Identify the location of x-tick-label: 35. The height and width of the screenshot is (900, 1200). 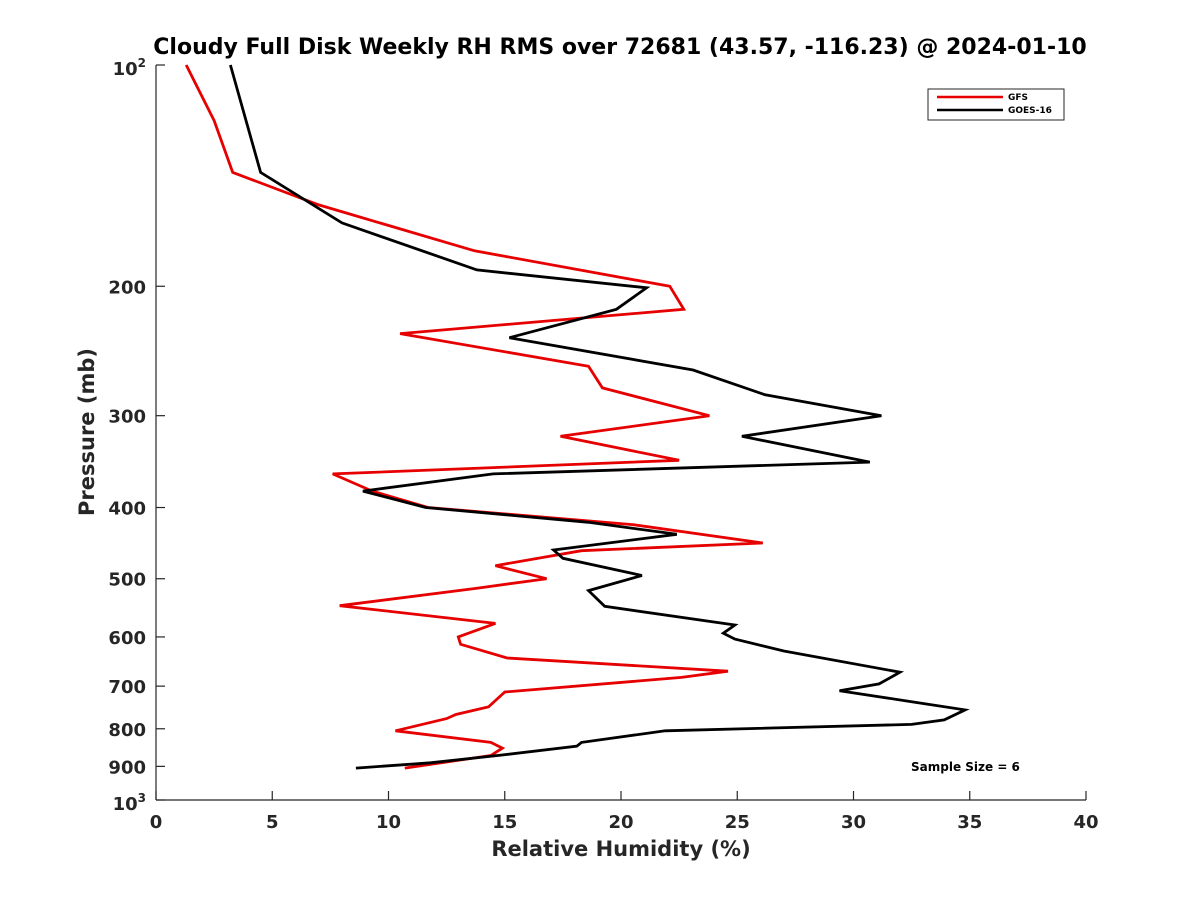
(969, 822).